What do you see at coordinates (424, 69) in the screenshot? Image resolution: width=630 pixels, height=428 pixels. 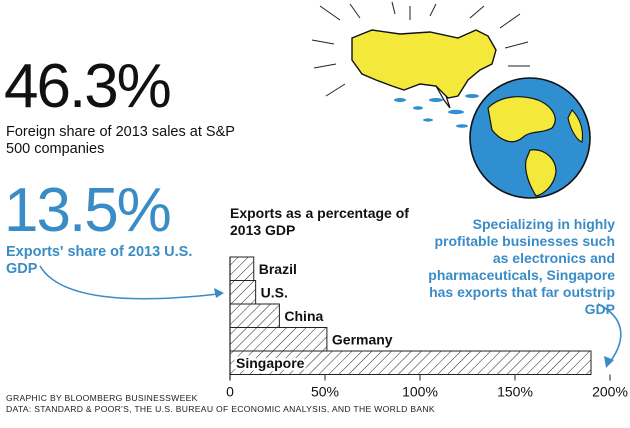 I see `united-states-map-icon` at bounding box center [424, 69].